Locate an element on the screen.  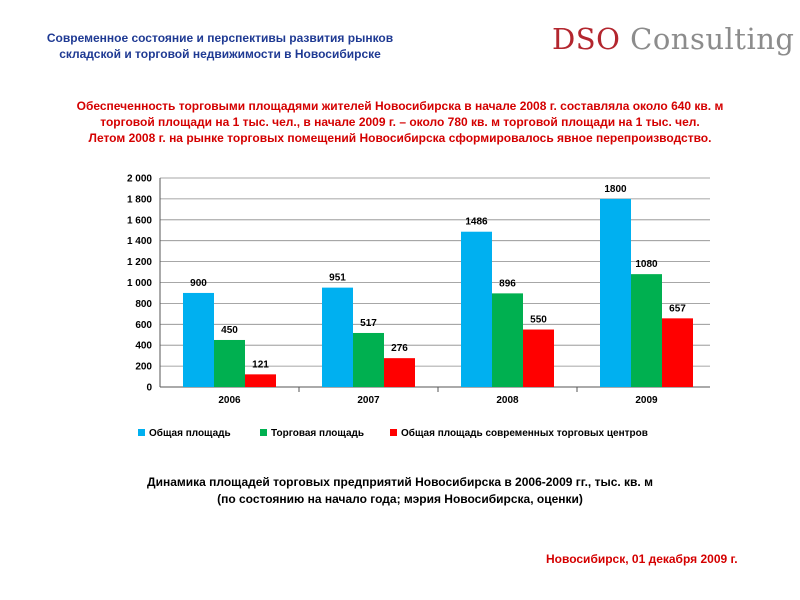
data-label: 657 is located at coordinates (677, 308).